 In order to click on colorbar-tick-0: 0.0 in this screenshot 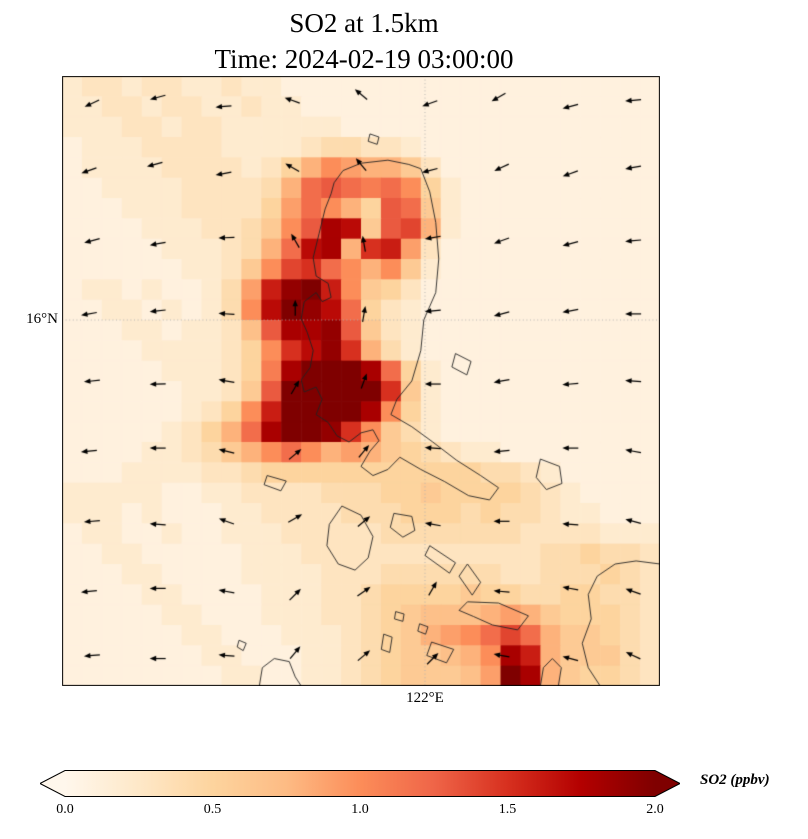, I will do `click(65, 809)`.